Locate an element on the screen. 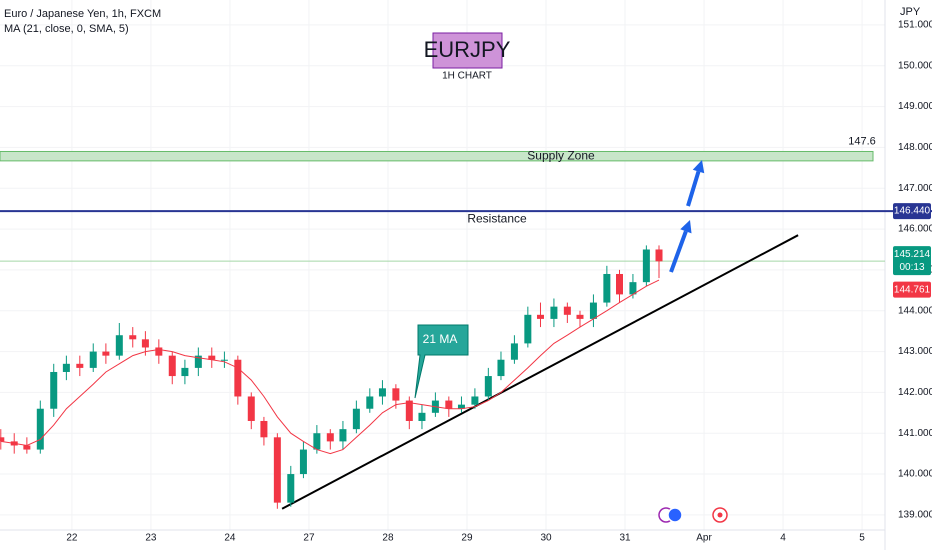  y-tick-label: 147.000 is located at coordinates (915, 188).